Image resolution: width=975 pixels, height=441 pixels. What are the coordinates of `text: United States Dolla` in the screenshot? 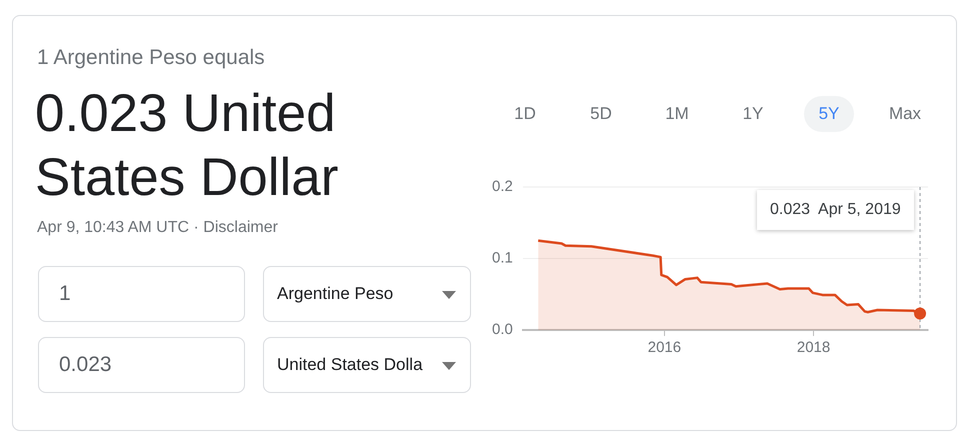 It's located at (350, 365).